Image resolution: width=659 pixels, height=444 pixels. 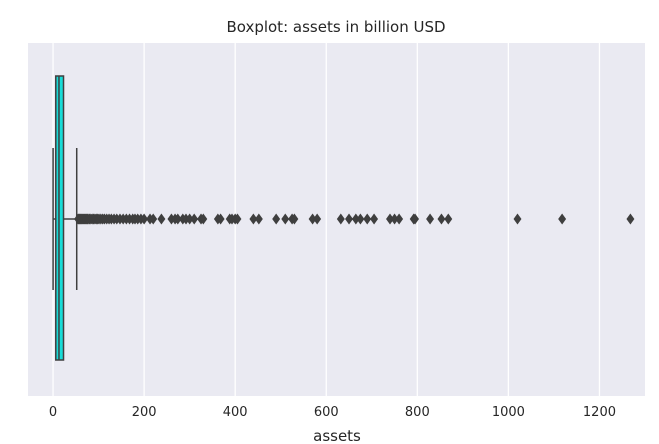 What do you see at coordinates (337, 435) in the screenshot?
I see `x-axis-label: assets` at bounding box center [337, 435].